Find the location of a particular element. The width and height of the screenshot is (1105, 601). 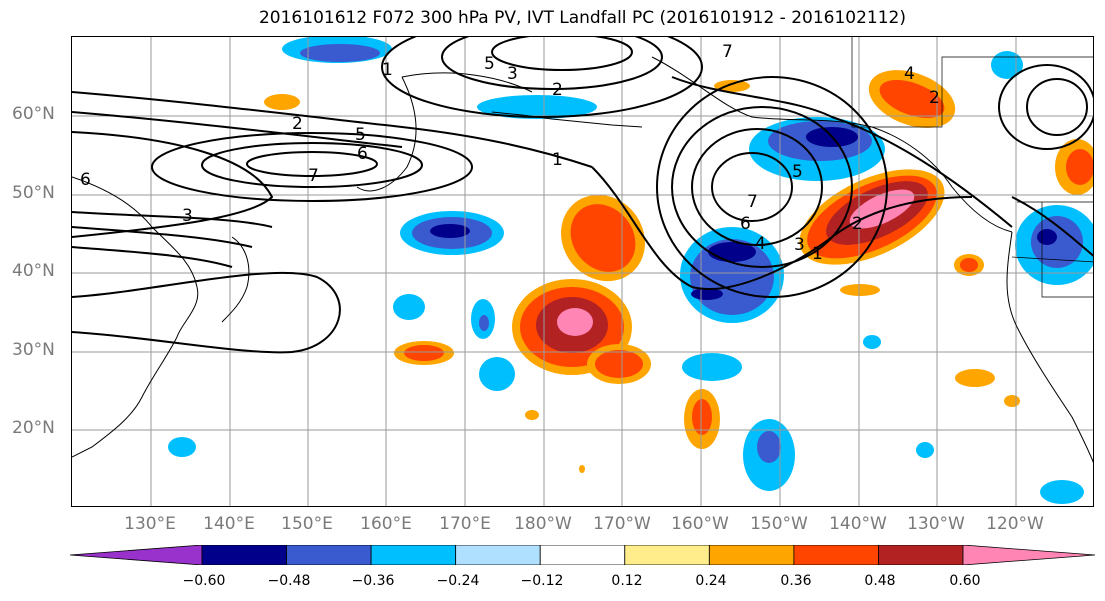

colorbar-extend-max is located at coordinates (1028, 555).